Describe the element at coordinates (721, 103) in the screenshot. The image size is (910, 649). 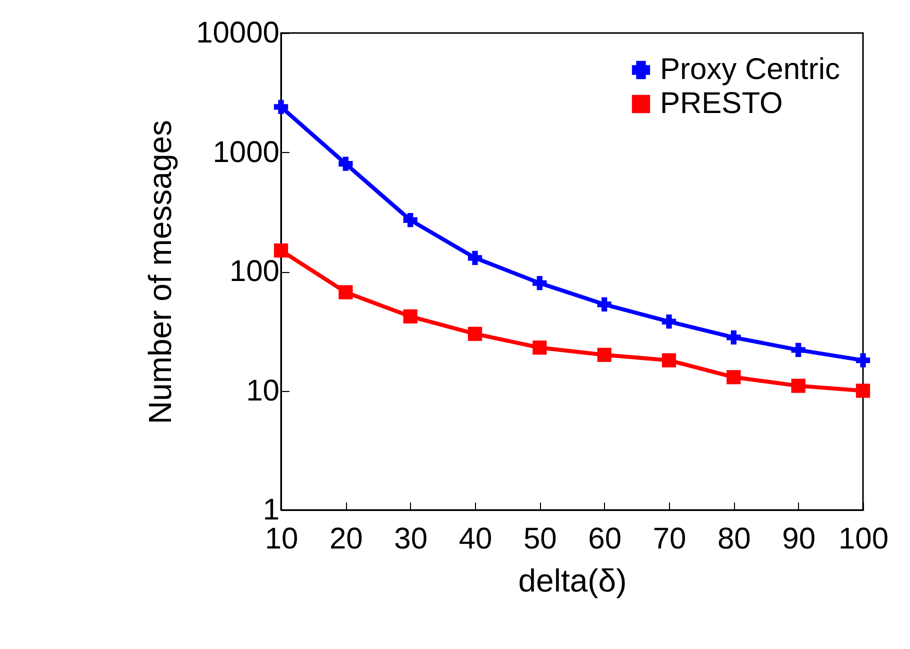
I see `legend-label: PRESTO` at that location.